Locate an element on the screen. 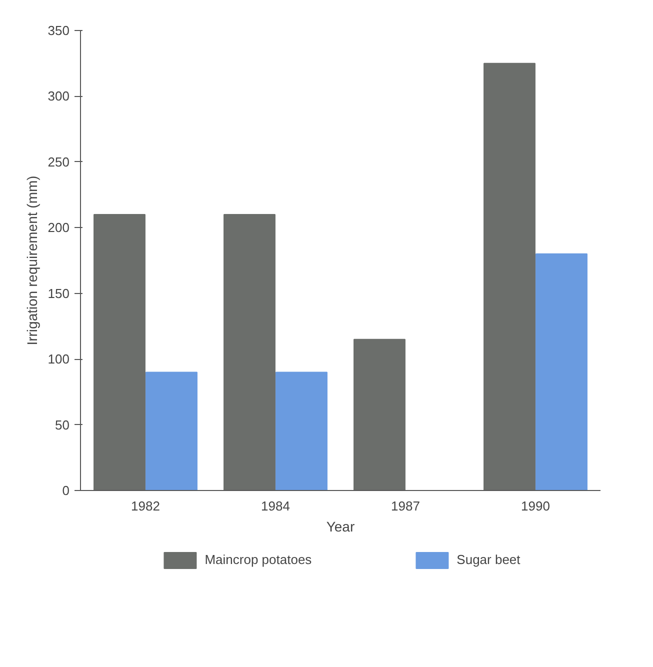 Image resolution: width=653 pixels, height=667 pixels. y-axis-title: Irrigation requirement (mm) is located at coordinates (32, 261).